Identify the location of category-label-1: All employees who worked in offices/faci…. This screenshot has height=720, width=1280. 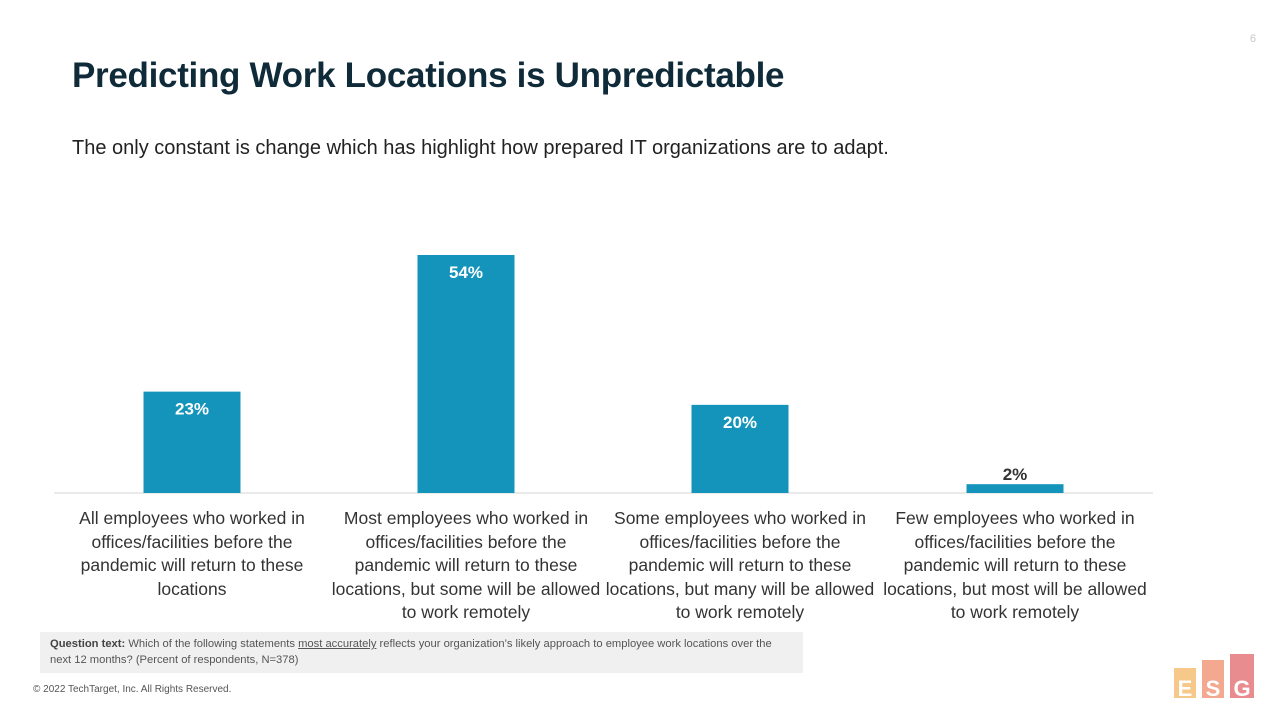
(192, 553).